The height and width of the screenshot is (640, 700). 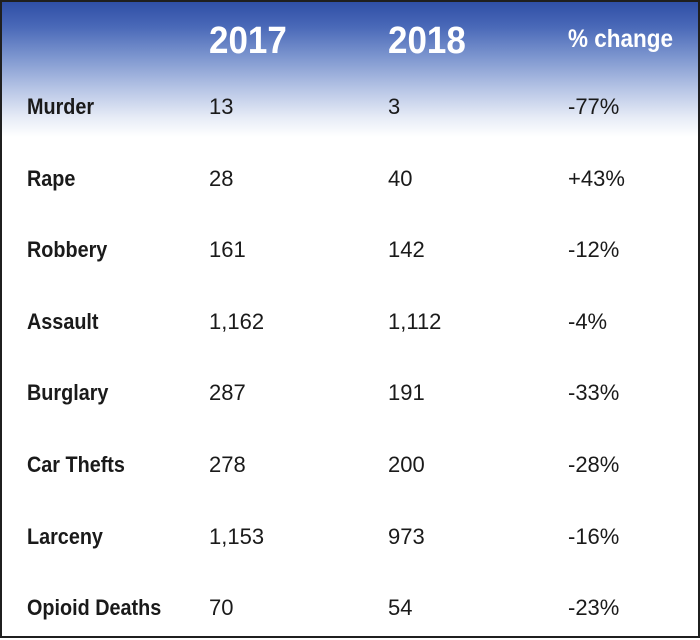 What do you see at coordinates (237, 536) in the screenshot?
I see `value-cell-2017: 1,153` at bounding box center [237, 536].